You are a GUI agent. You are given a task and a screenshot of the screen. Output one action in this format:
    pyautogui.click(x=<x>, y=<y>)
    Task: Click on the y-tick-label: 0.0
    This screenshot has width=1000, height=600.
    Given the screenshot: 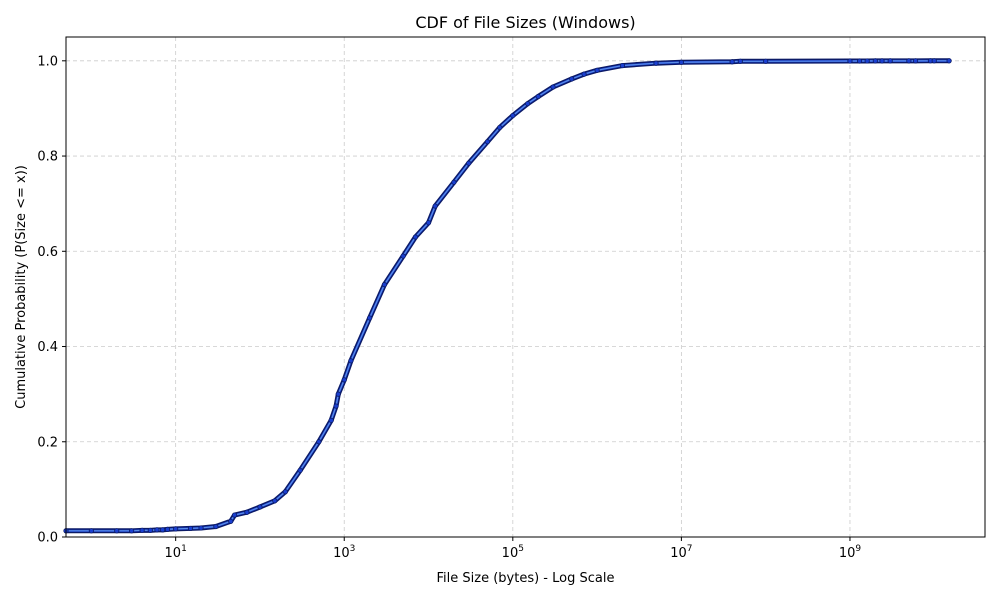 What is the action you would take?
    pyautogui.click(x=47, y=538)
    